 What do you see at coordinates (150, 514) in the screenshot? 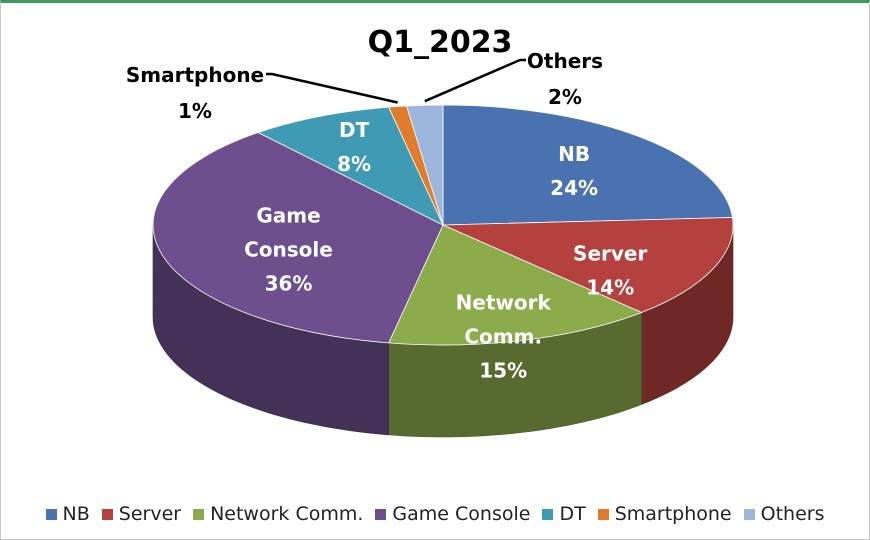
I see `legend-label-server: Server` at bounding box center [150, 514].